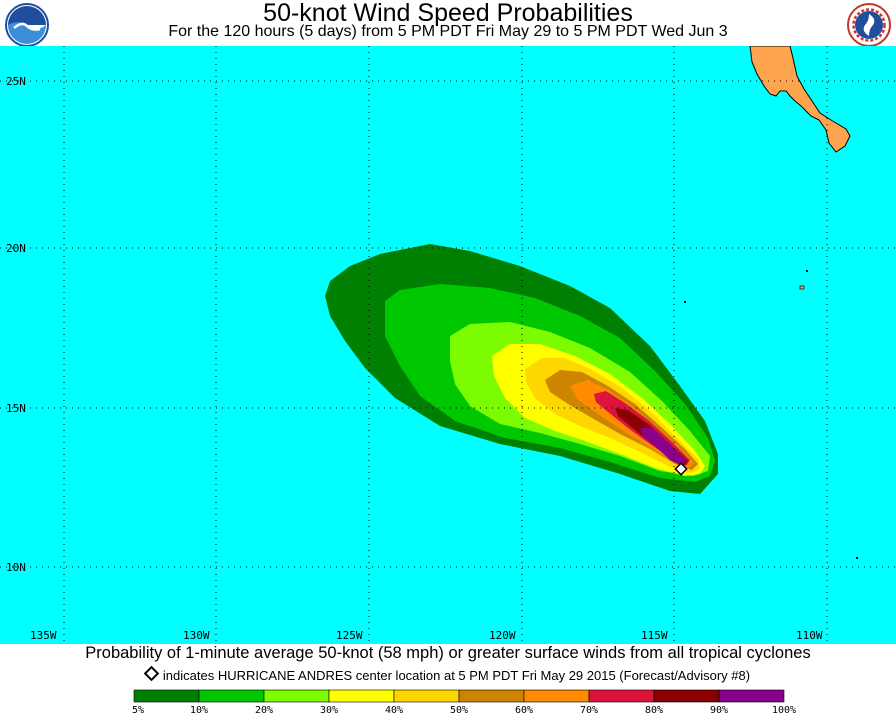 The image size is (896, 716). What do you see at coordinates (681, 469) in the screenshot?
I see `storm-center-marker` at bounding box center [681, 469].